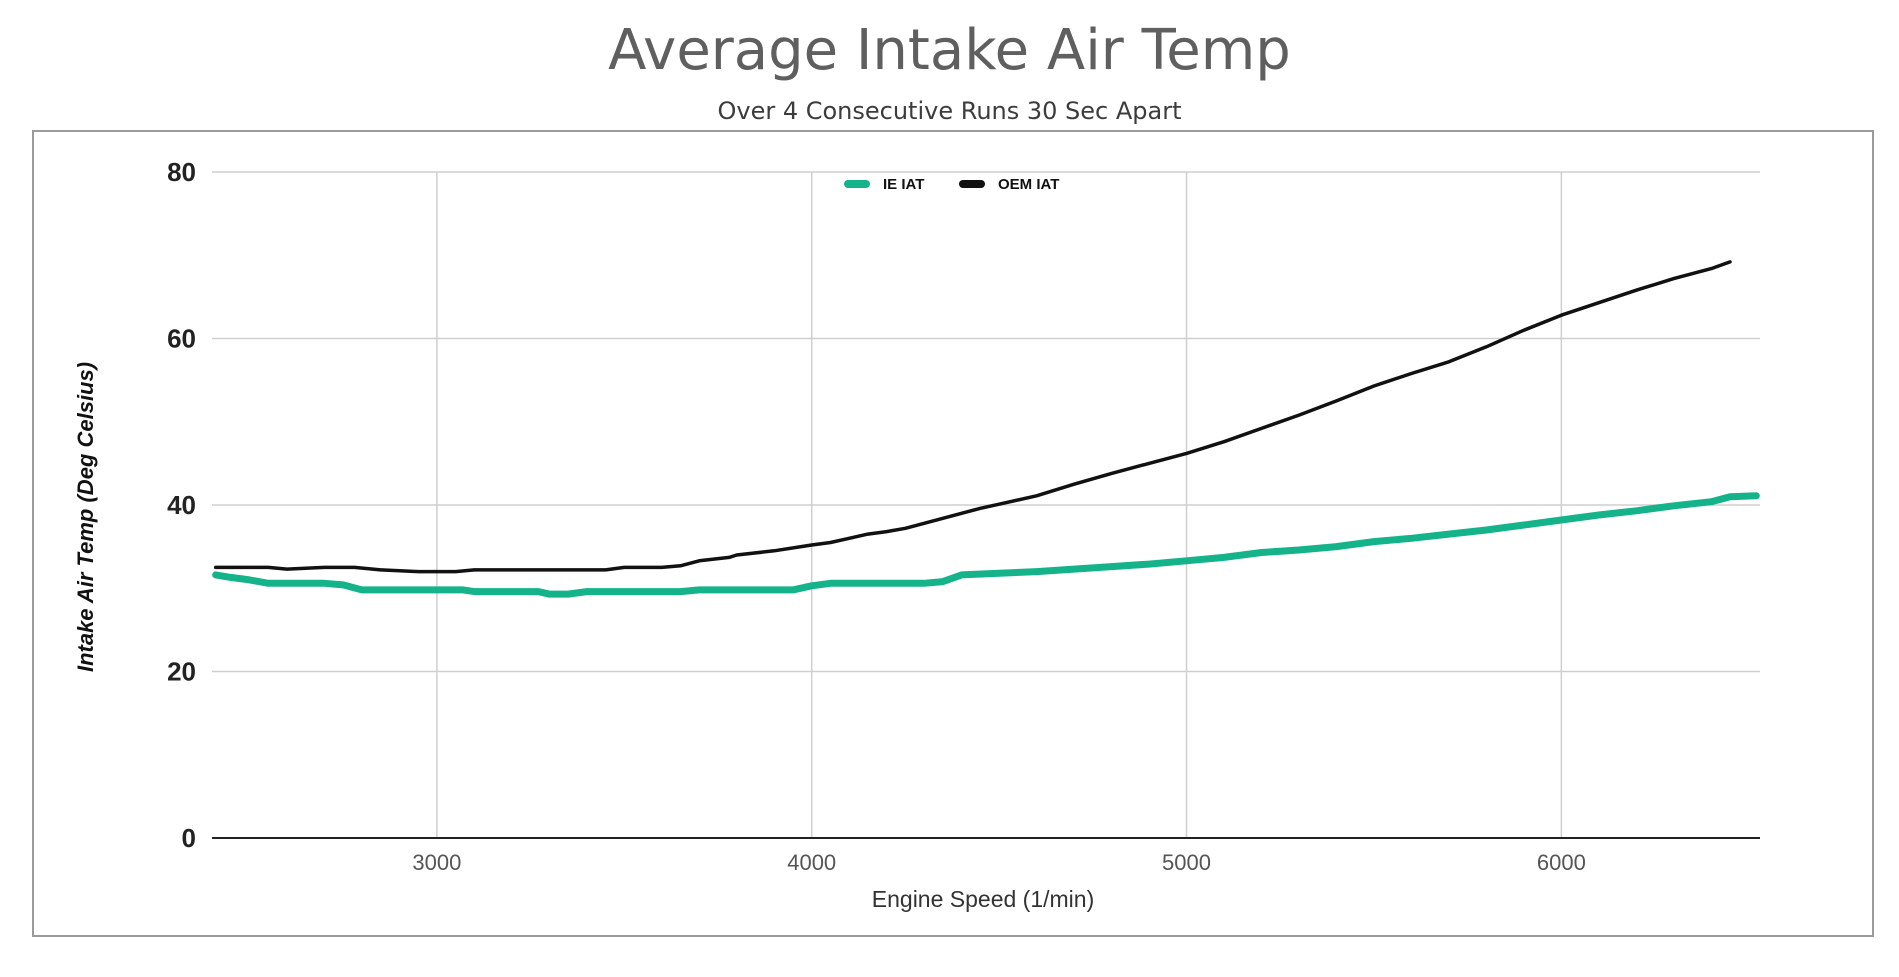 The image size is (1899, 977). Describe the element at coordinates (181, 505) in the screenshot. I see `y-tick-label: 40` at that location.